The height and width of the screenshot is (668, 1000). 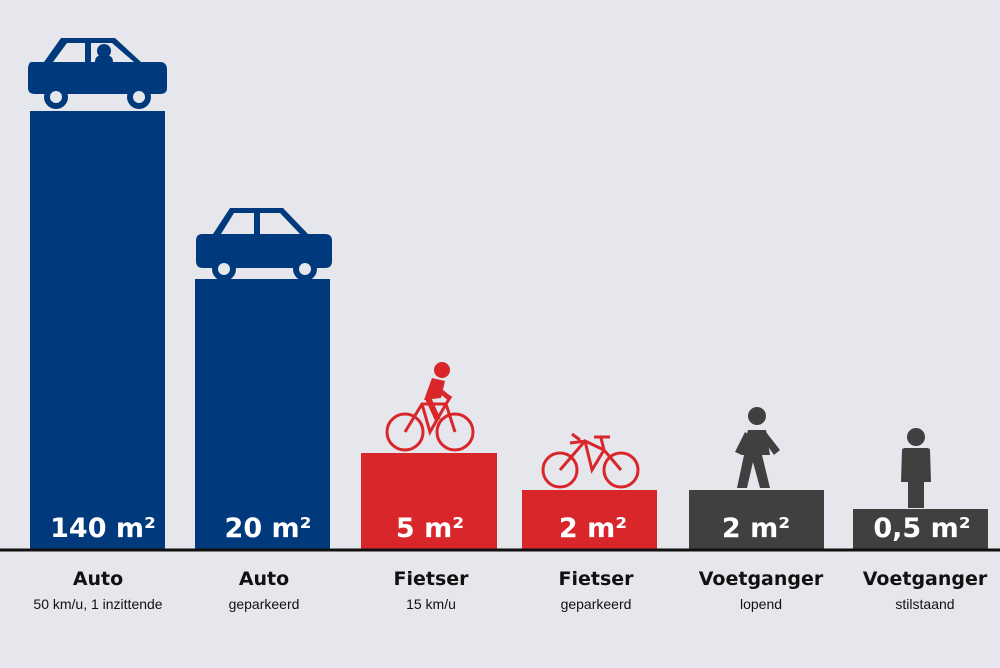 I want to click on value-label: 5 m², so click(x=430, y=528).